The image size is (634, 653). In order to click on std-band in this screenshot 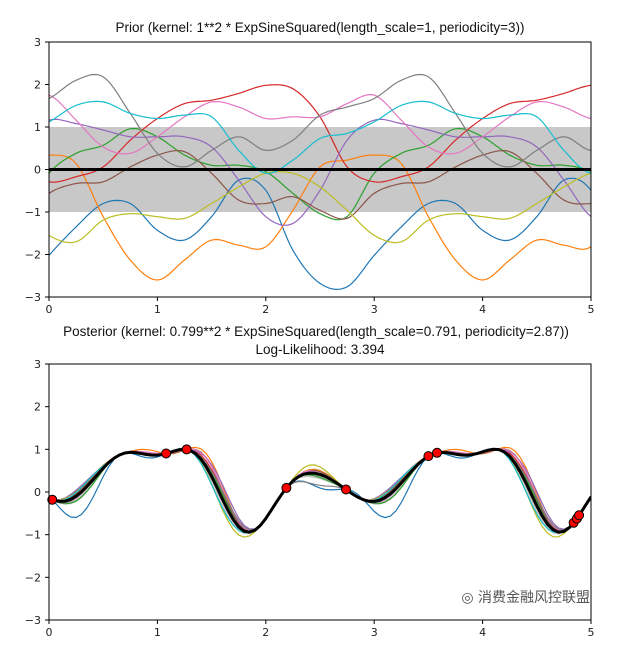, I will do `click(320, 491)`.